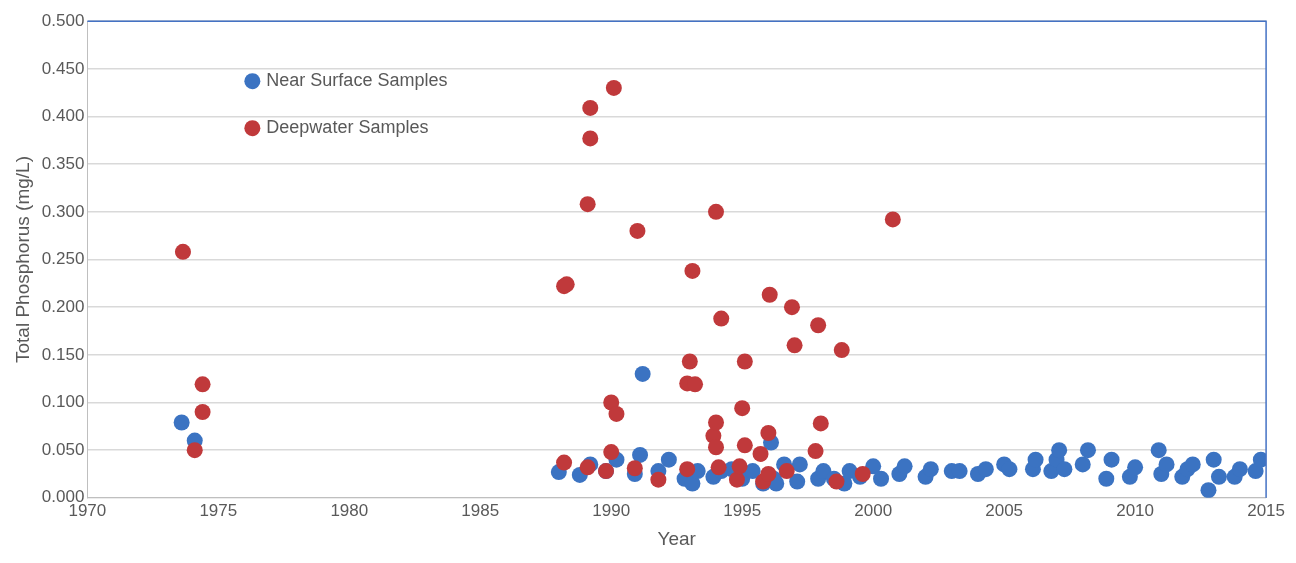  Describe the element at coordinates (1135, 510) in the screenshot. I see `x-tick-label: 2010` at that location.